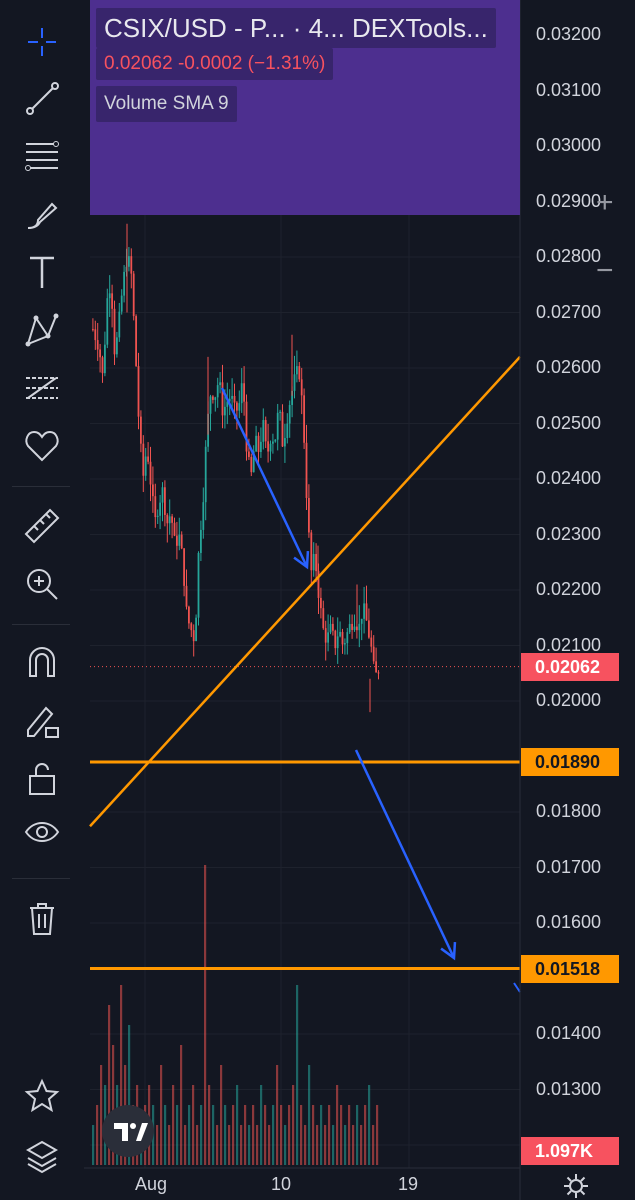 This screenshot has width=635, height=1200. What do you see at coordinates (569, 700) in the screenshot?
I see `price-axis-label: 0.02000` at bounding box center [569, 700].